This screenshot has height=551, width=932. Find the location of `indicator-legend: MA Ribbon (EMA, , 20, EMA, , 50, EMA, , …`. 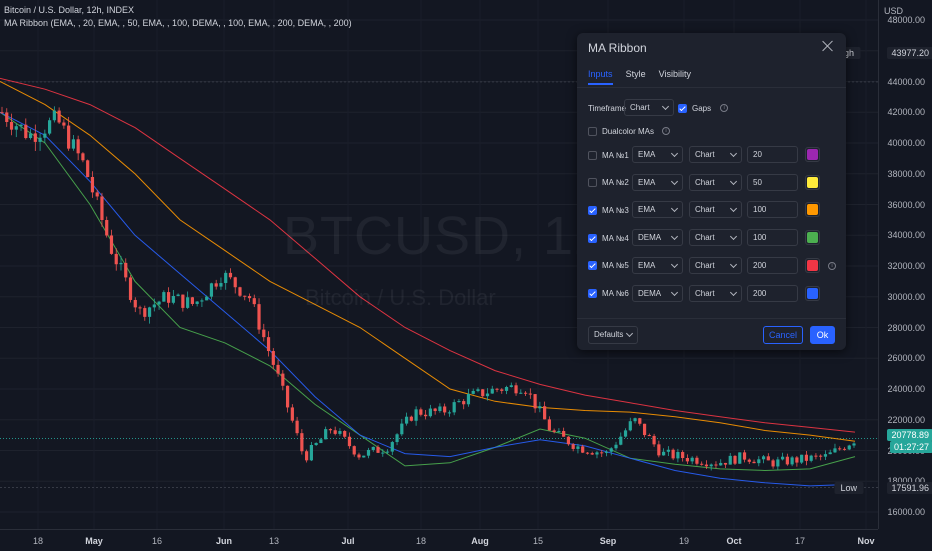

indicator-legend: MA Ribbon (EMA, , 20, EMA, , 50, EMA, , … is located at coordinates (178, 23).